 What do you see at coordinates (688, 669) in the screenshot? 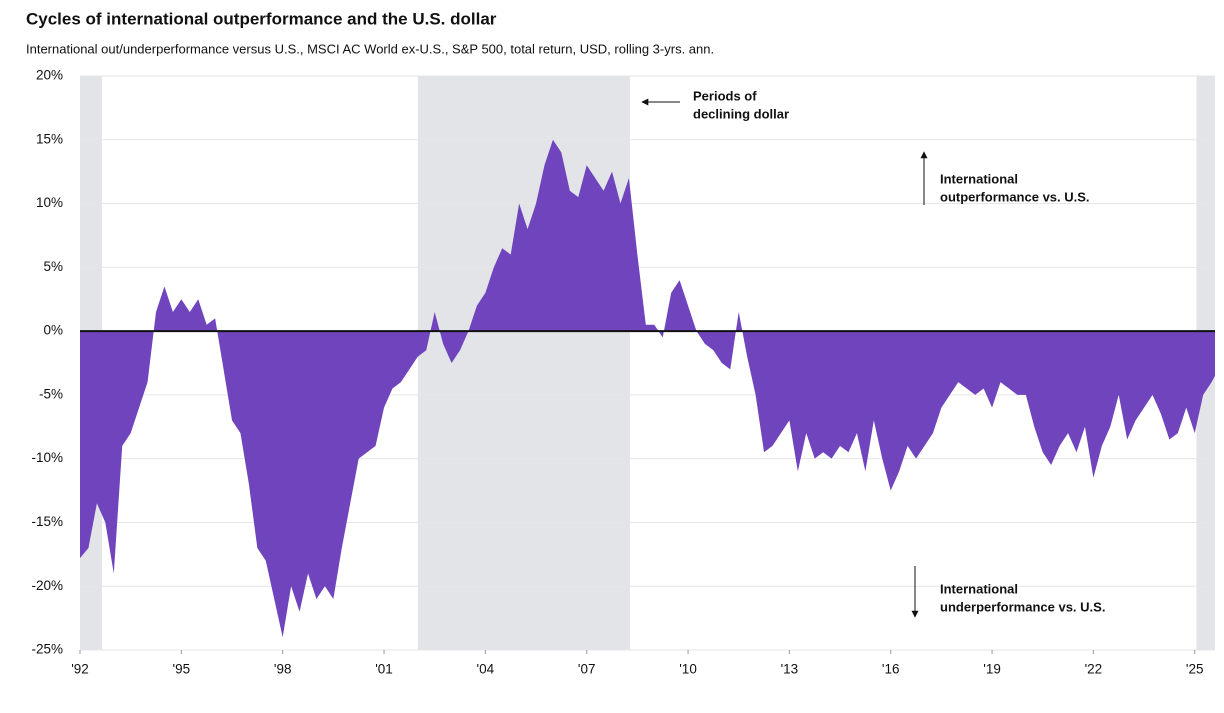
I see `x-tick-label: '10` at bounding box center [688, 669].